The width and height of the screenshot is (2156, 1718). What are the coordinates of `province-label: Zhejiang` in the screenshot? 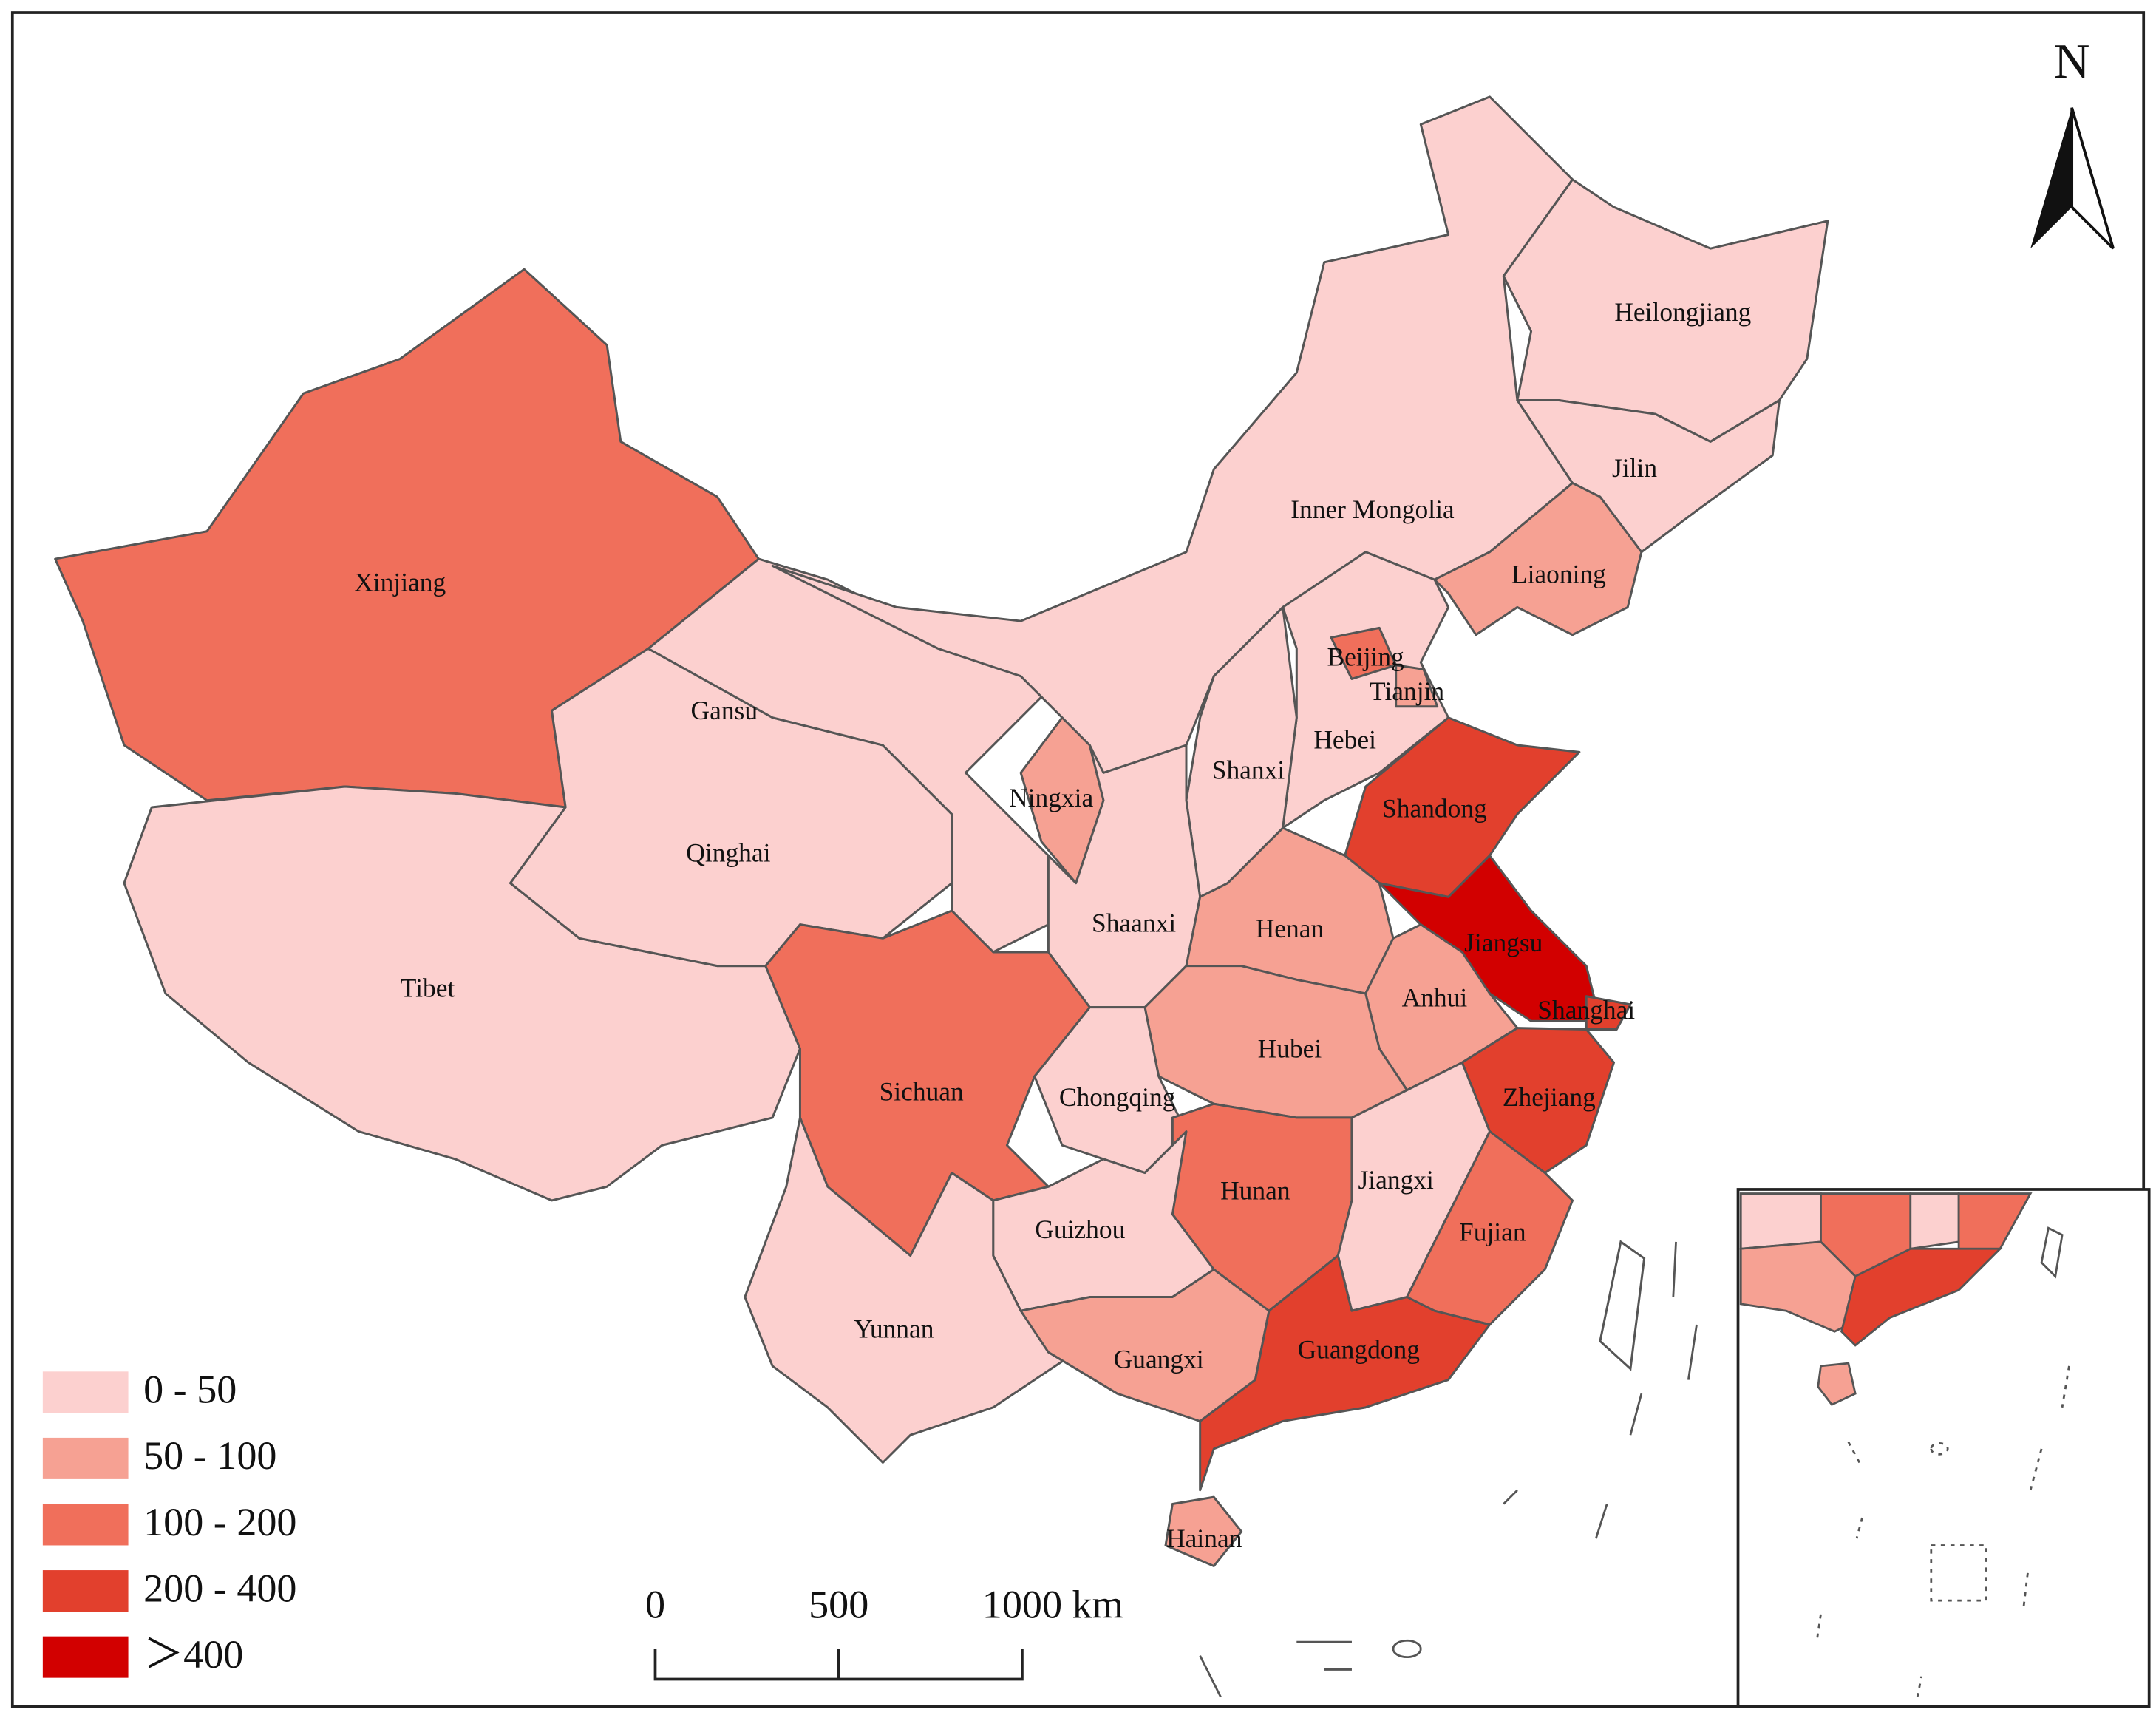 It's located at (1549, 1097).